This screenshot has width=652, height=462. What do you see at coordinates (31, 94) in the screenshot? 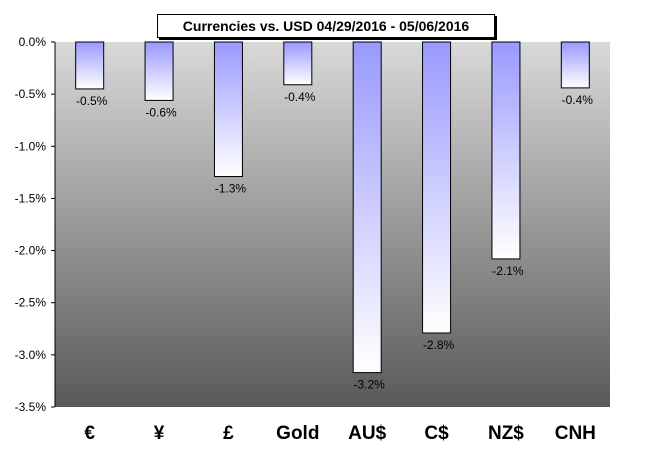
I see `y-tick-label: -0.5%` at bounding box center [31, 94].